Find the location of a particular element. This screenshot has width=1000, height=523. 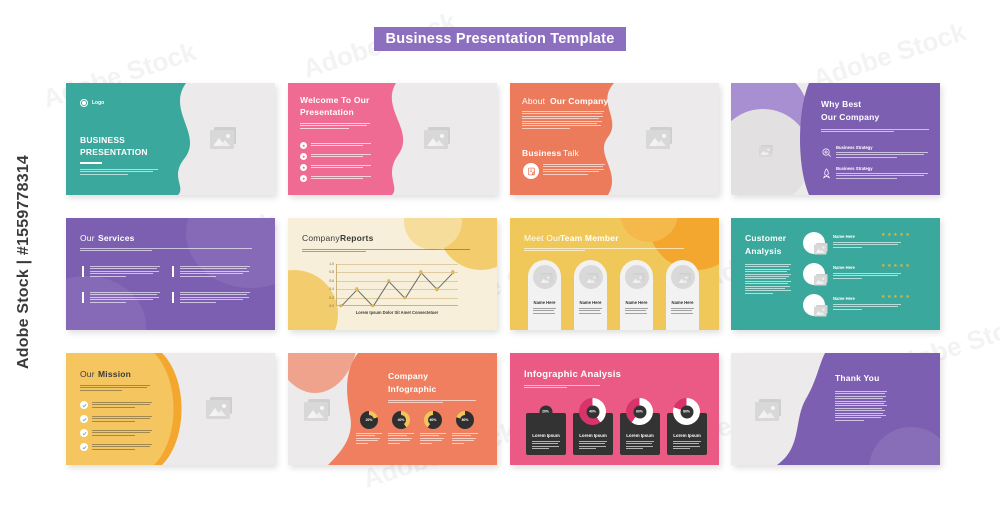

slide-title-line1: Welcome To Our is located at coordinates (335, 100).